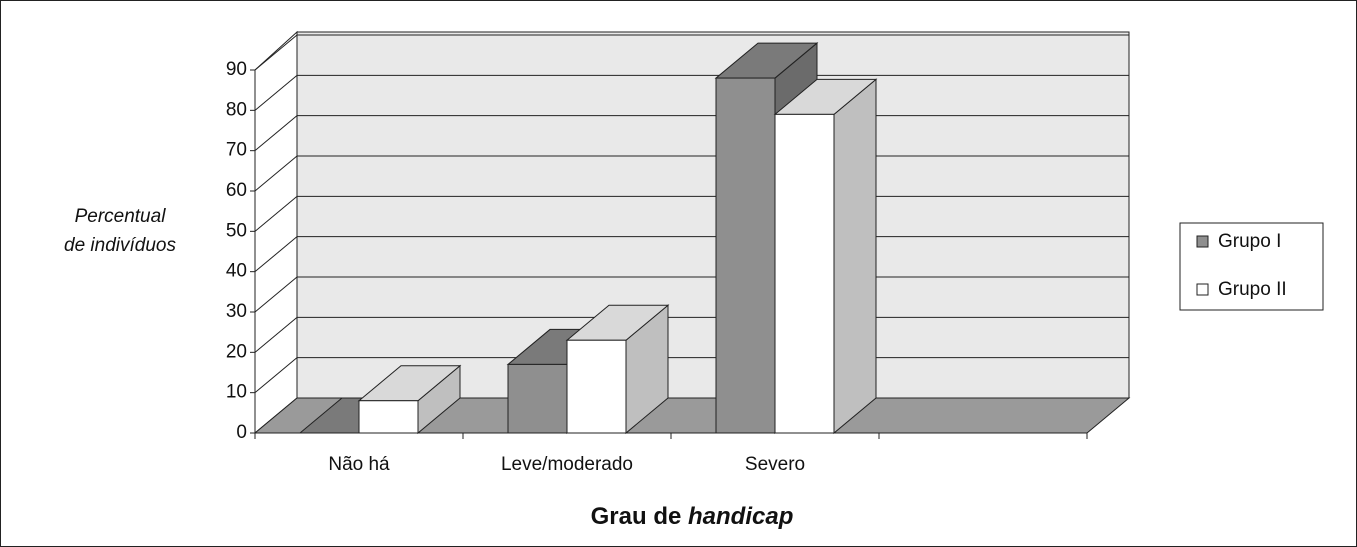  I want to click on y-axis-label: de indivíduos, so click(120, 245).